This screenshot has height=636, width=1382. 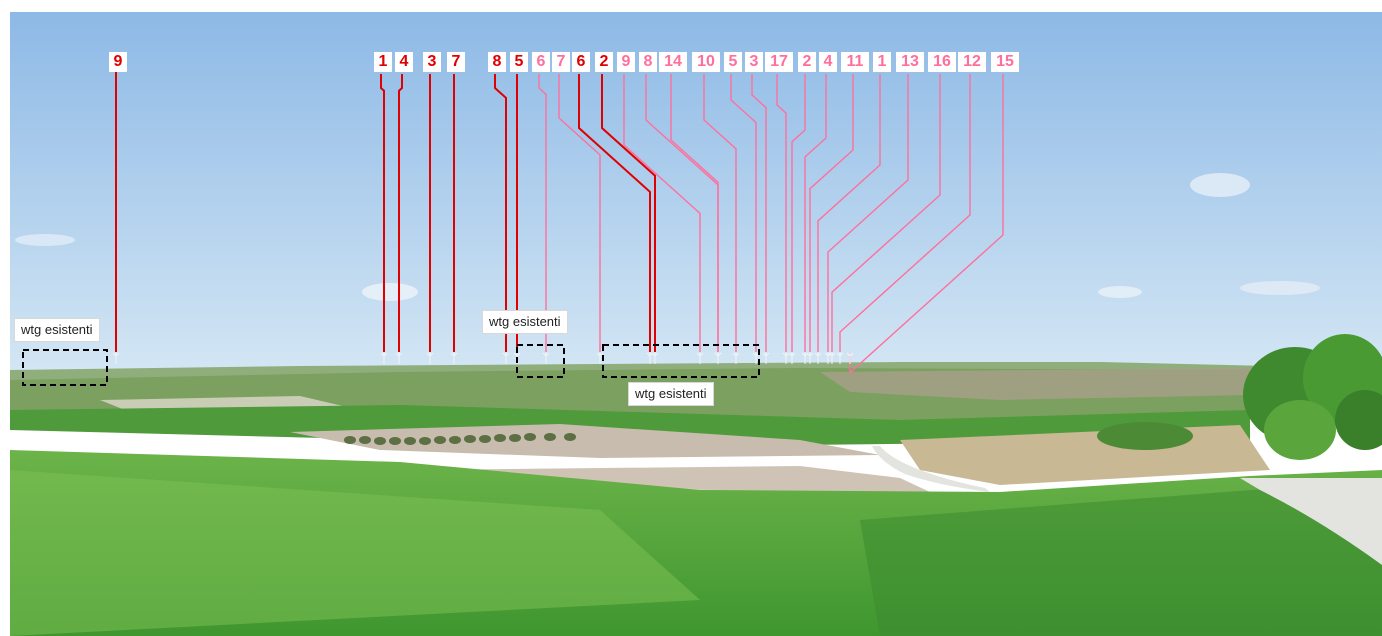 What do you see at coordinates (1005, 62) in the screenshot?
I see `turbine-label: 15` at bounding box center [1005, 62].